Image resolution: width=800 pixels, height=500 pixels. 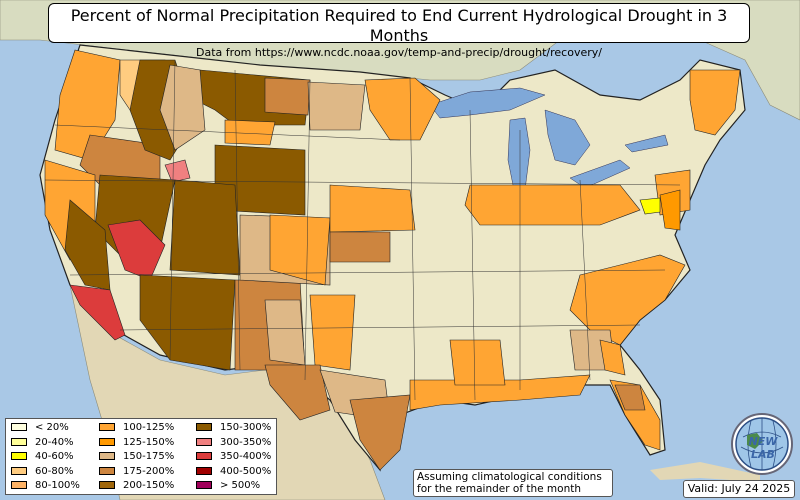 I want to click on lake-ontario, so click(x=646, y=143).